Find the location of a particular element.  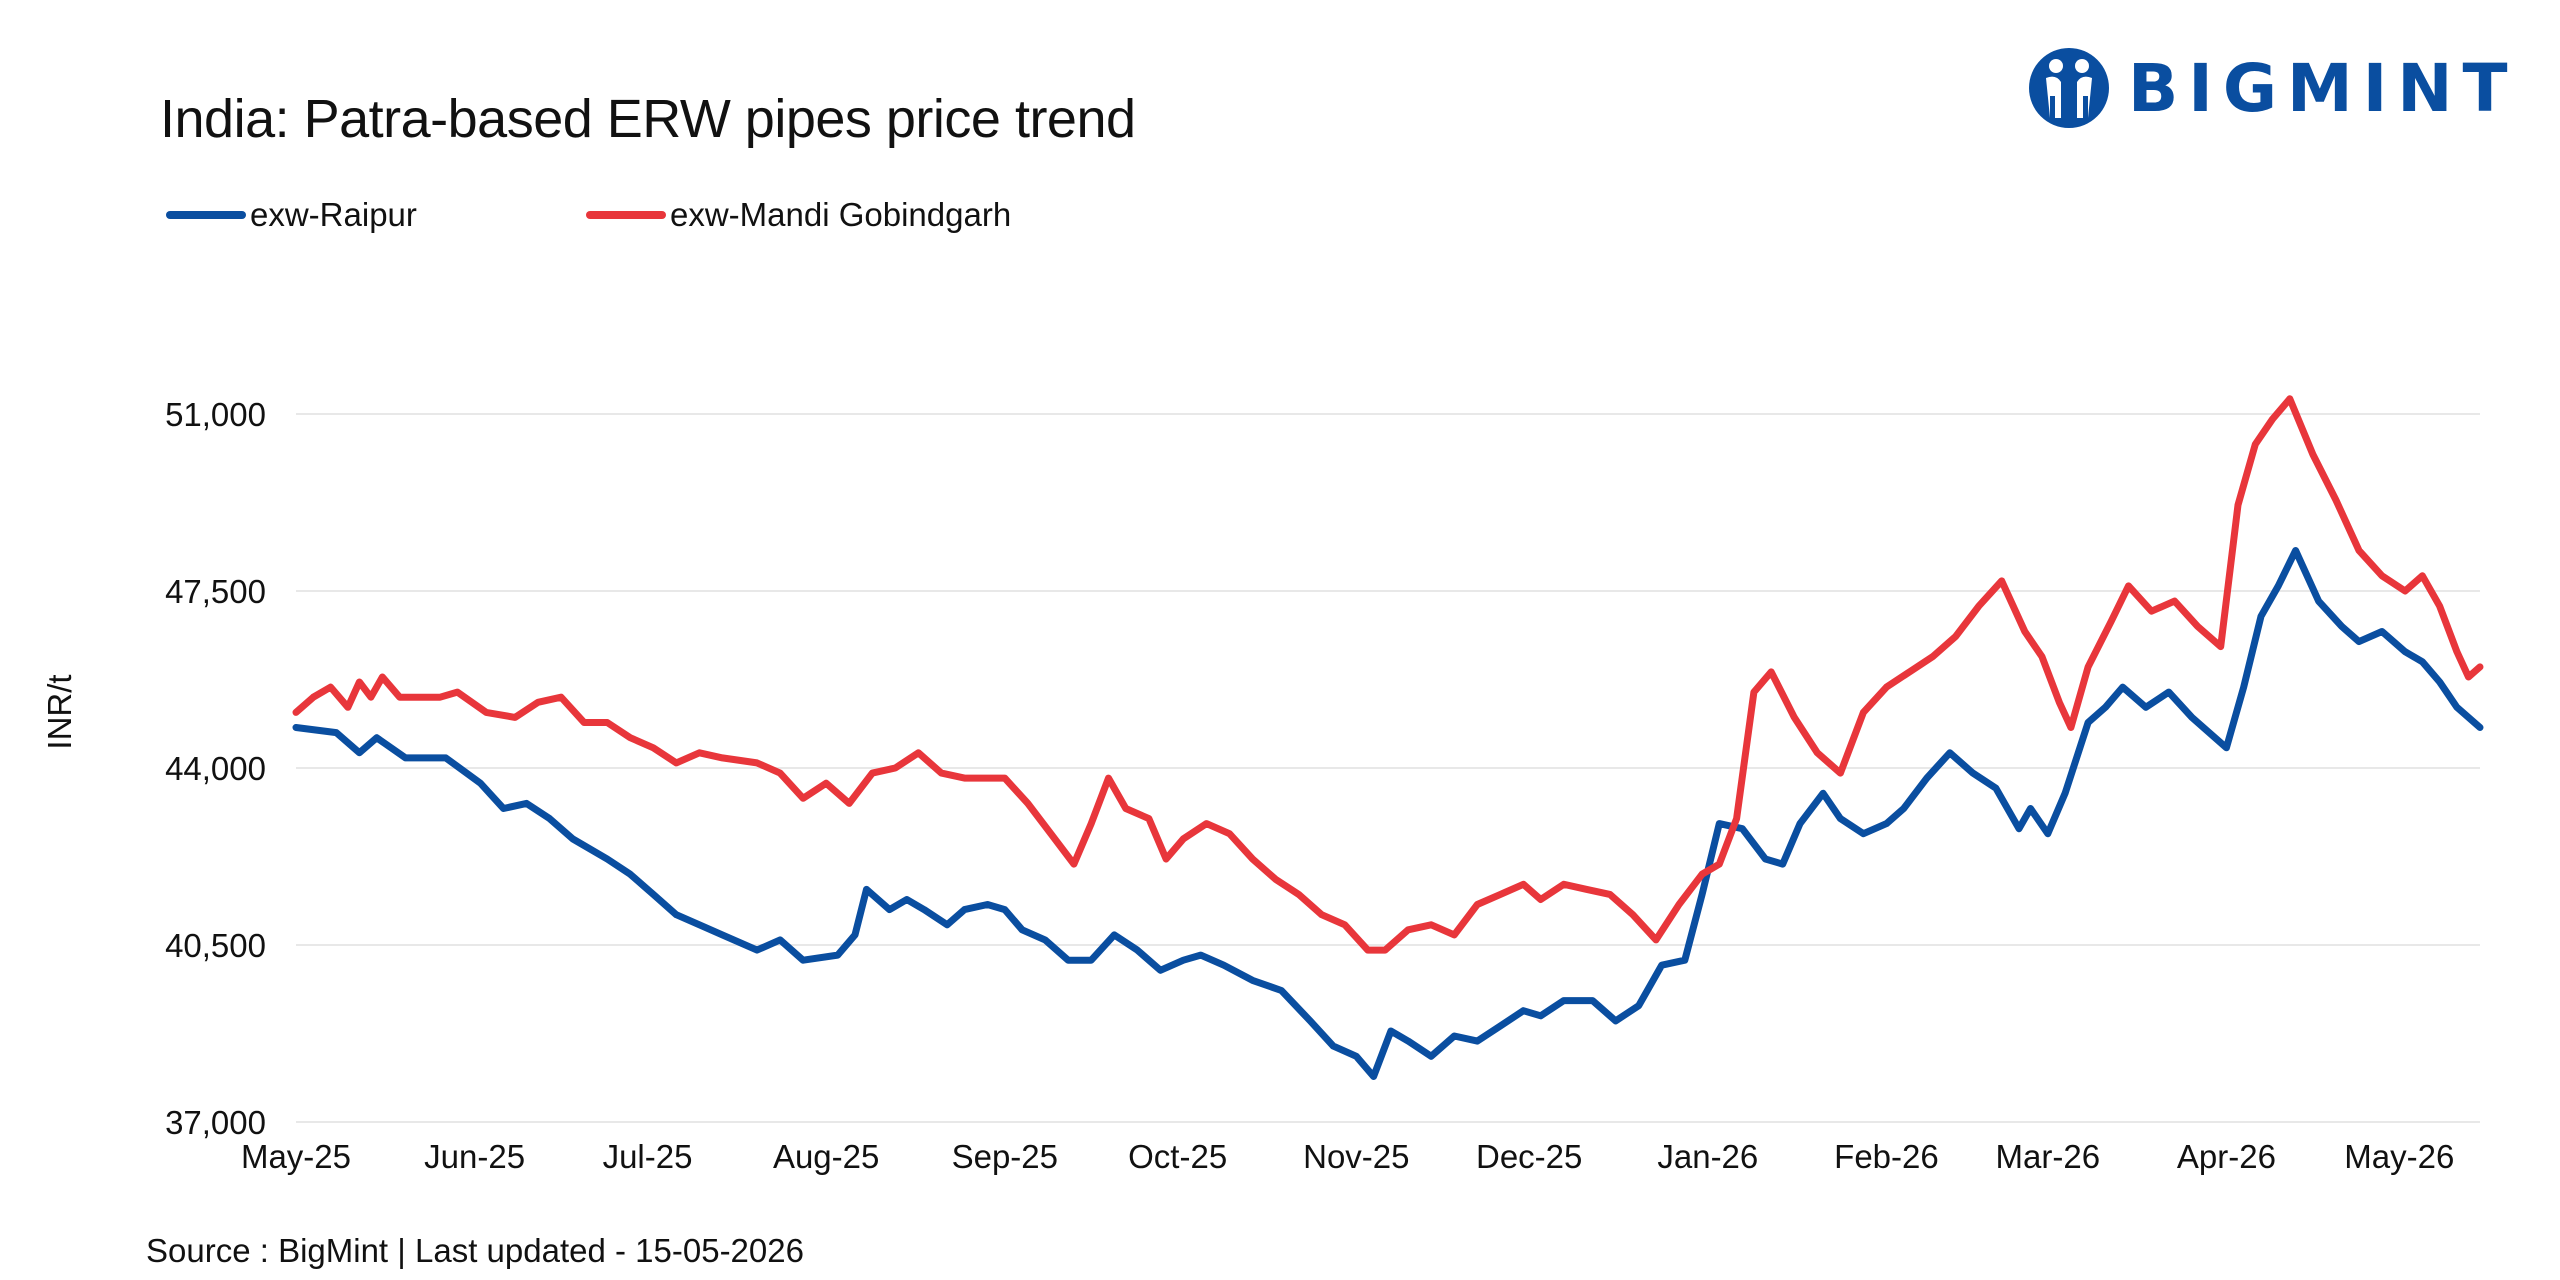

y-tick-label: 40,500 is located at coordinates (215, 945).